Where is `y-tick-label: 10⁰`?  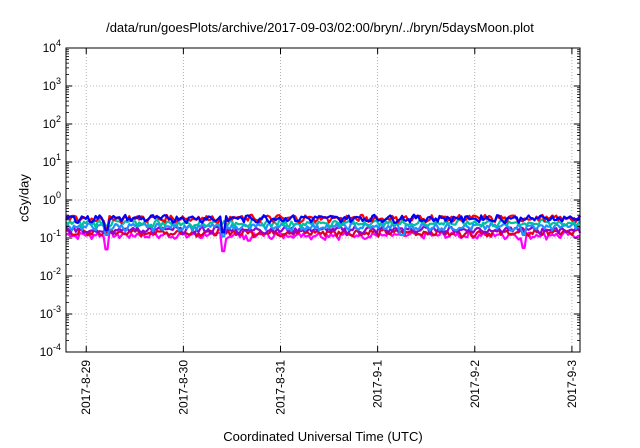
y-tick-label: 10⁰ is located at coordinates (52, 198).